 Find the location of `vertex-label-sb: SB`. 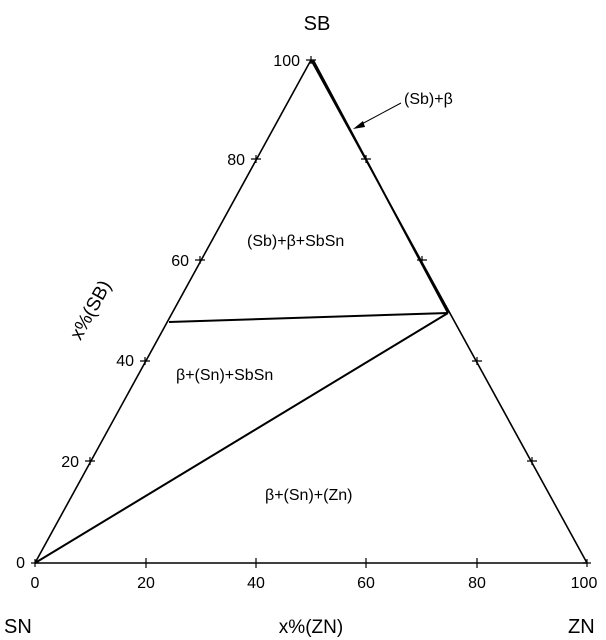

vertex-label-sb: SB is located at coordinates (317, 24).